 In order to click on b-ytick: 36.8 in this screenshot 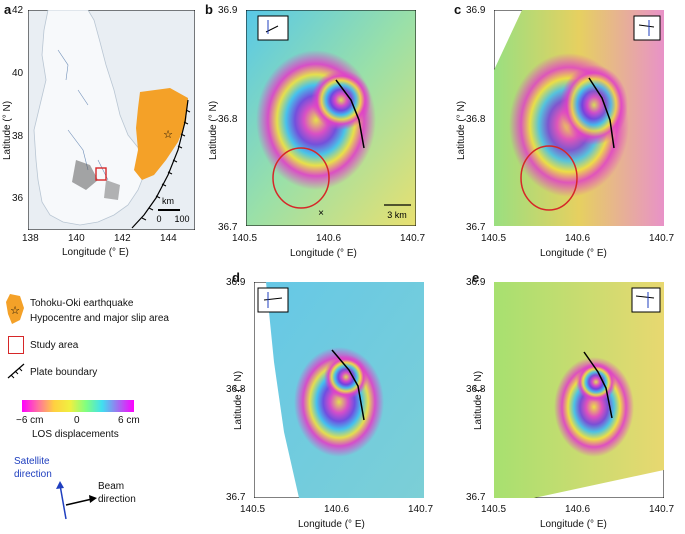, I will do `click(228, 119)`.